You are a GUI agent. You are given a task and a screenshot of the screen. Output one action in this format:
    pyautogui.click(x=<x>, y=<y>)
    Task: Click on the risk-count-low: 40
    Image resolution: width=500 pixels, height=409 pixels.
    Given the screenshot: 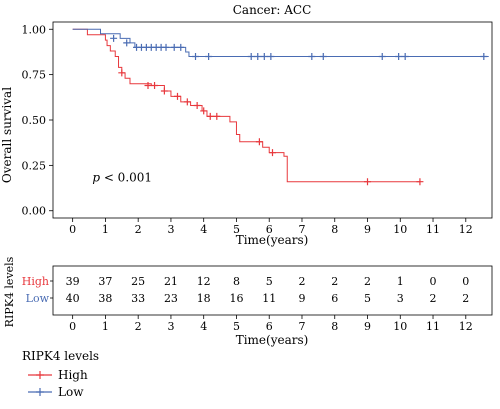 What is the action you would take?
    pyautogui.click(x=73, y=298)
    